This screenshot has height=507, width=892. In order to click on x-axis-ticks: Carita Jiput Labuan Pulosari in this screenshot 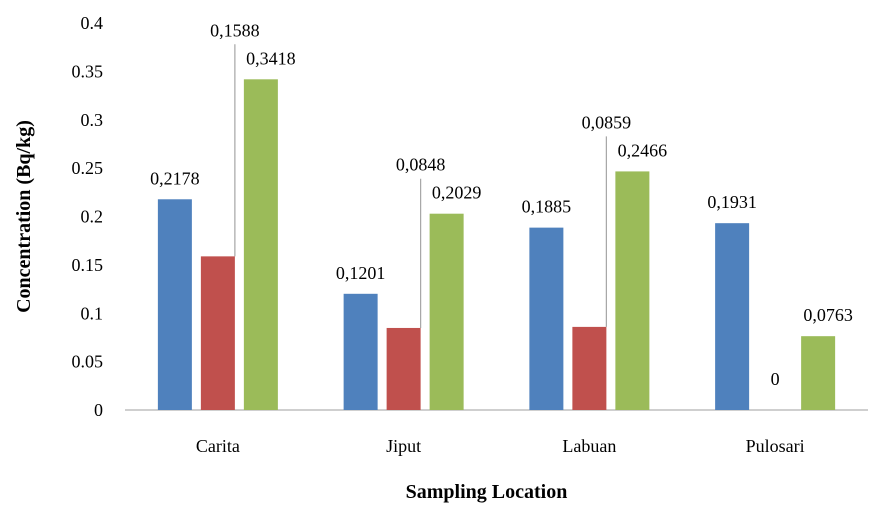, I will do `click(500, 446)`.